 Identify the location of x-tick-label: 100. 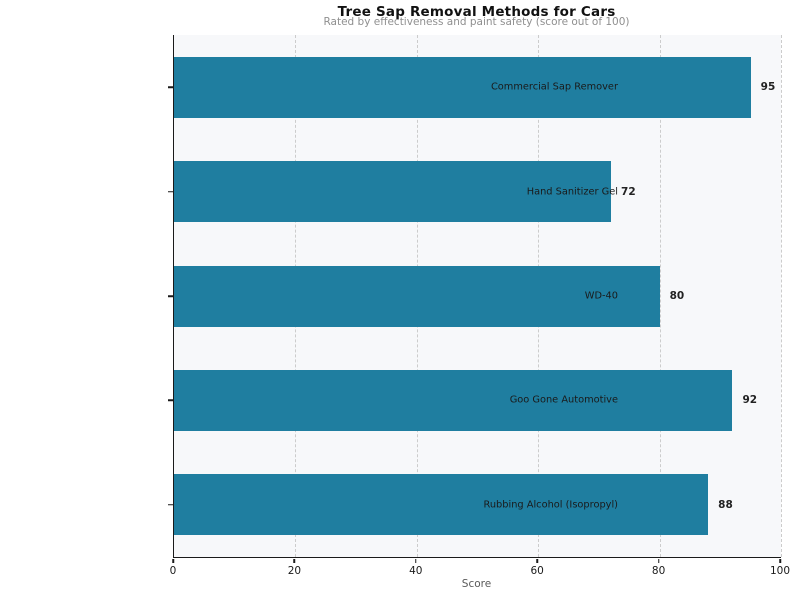
(780, 571).